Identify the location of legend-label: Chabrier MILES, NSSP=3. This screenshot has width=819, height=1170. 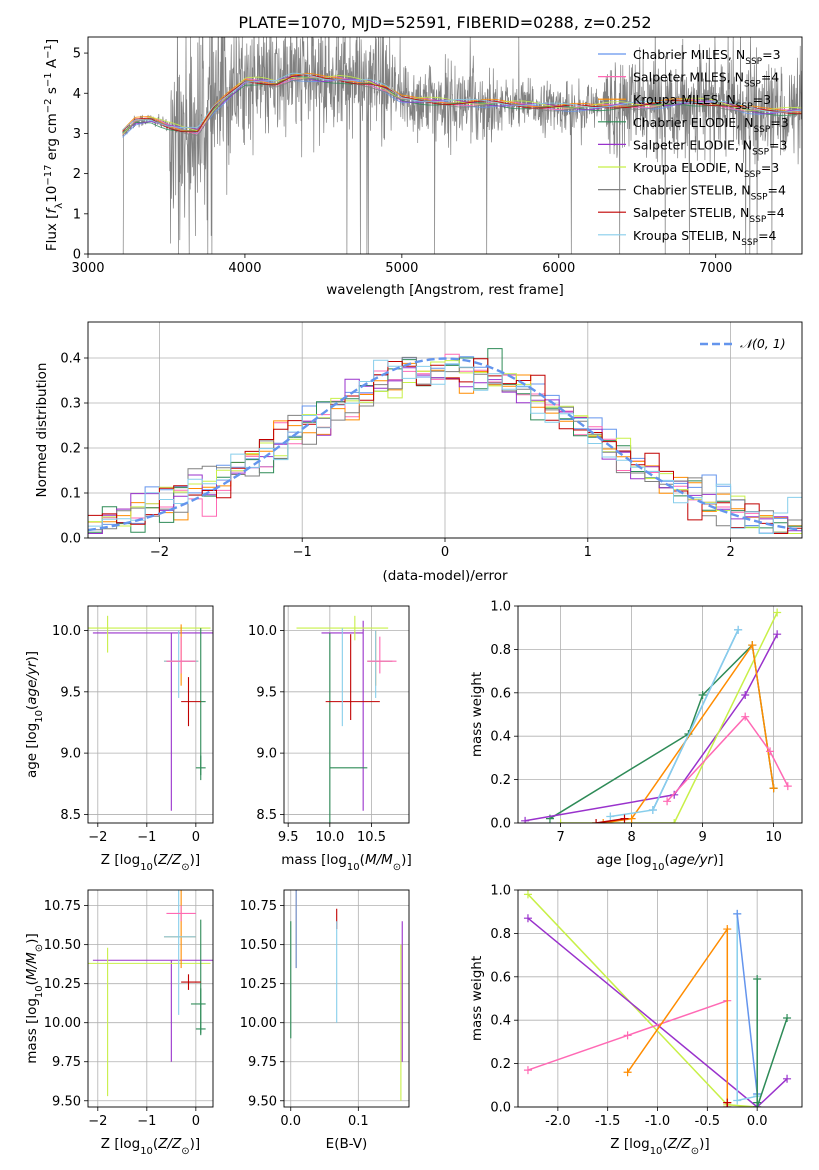
(707, 57).